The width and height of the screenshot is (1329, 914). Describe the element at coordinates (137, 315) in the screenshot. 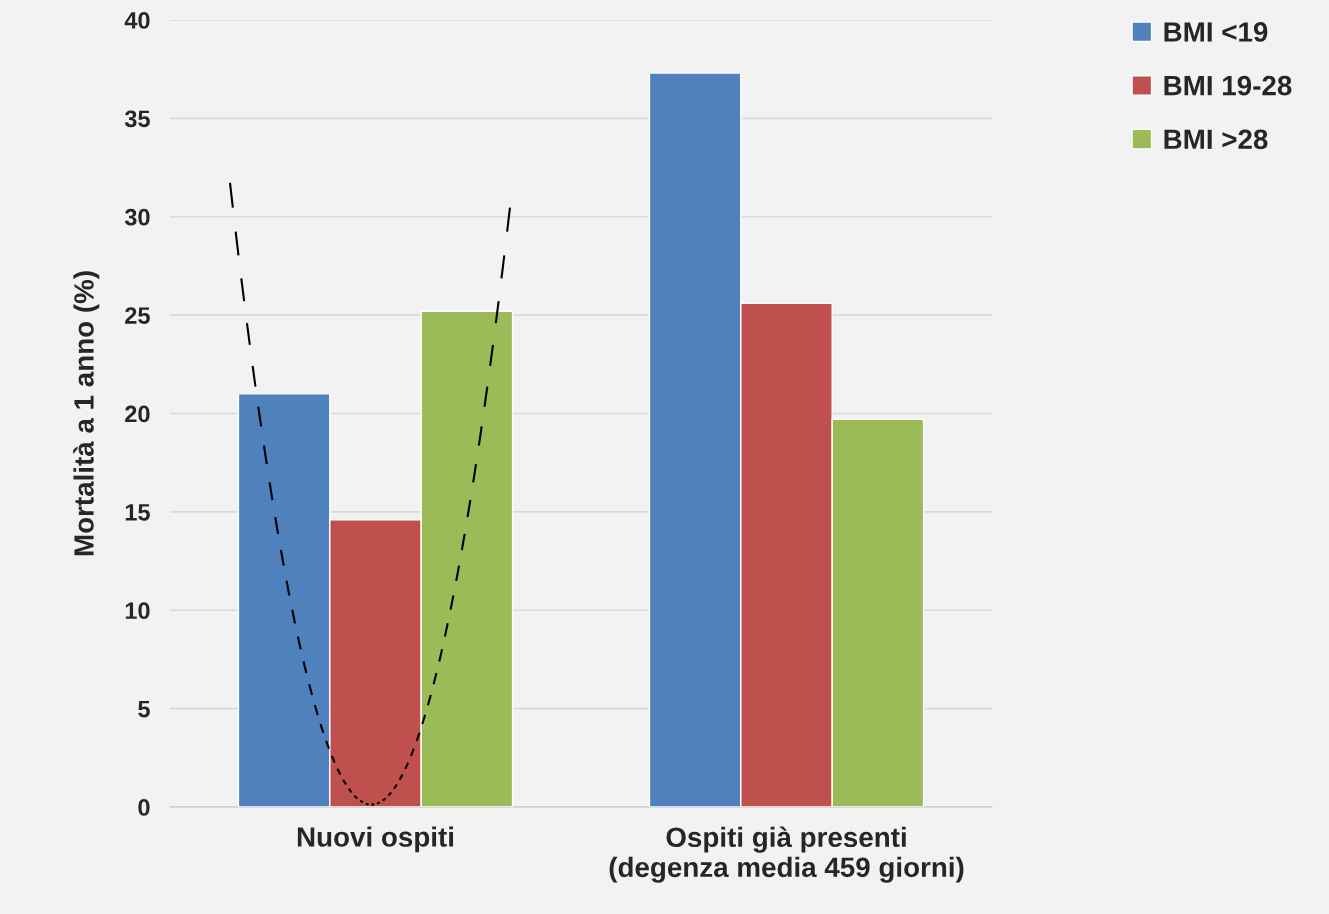

I see `y-tick-label: 25` at that location.